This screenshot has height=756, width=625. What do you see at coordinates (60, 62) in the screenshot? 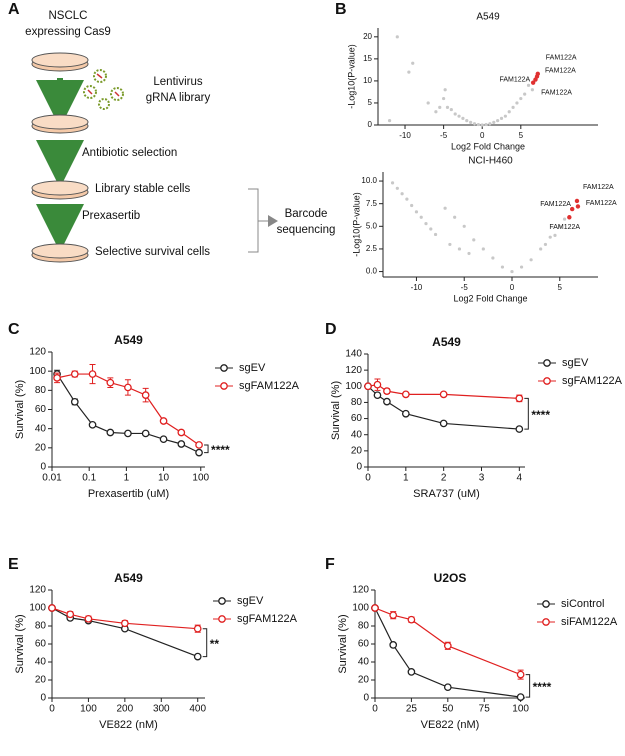
I see `dish` at bounding box center [60, 62].